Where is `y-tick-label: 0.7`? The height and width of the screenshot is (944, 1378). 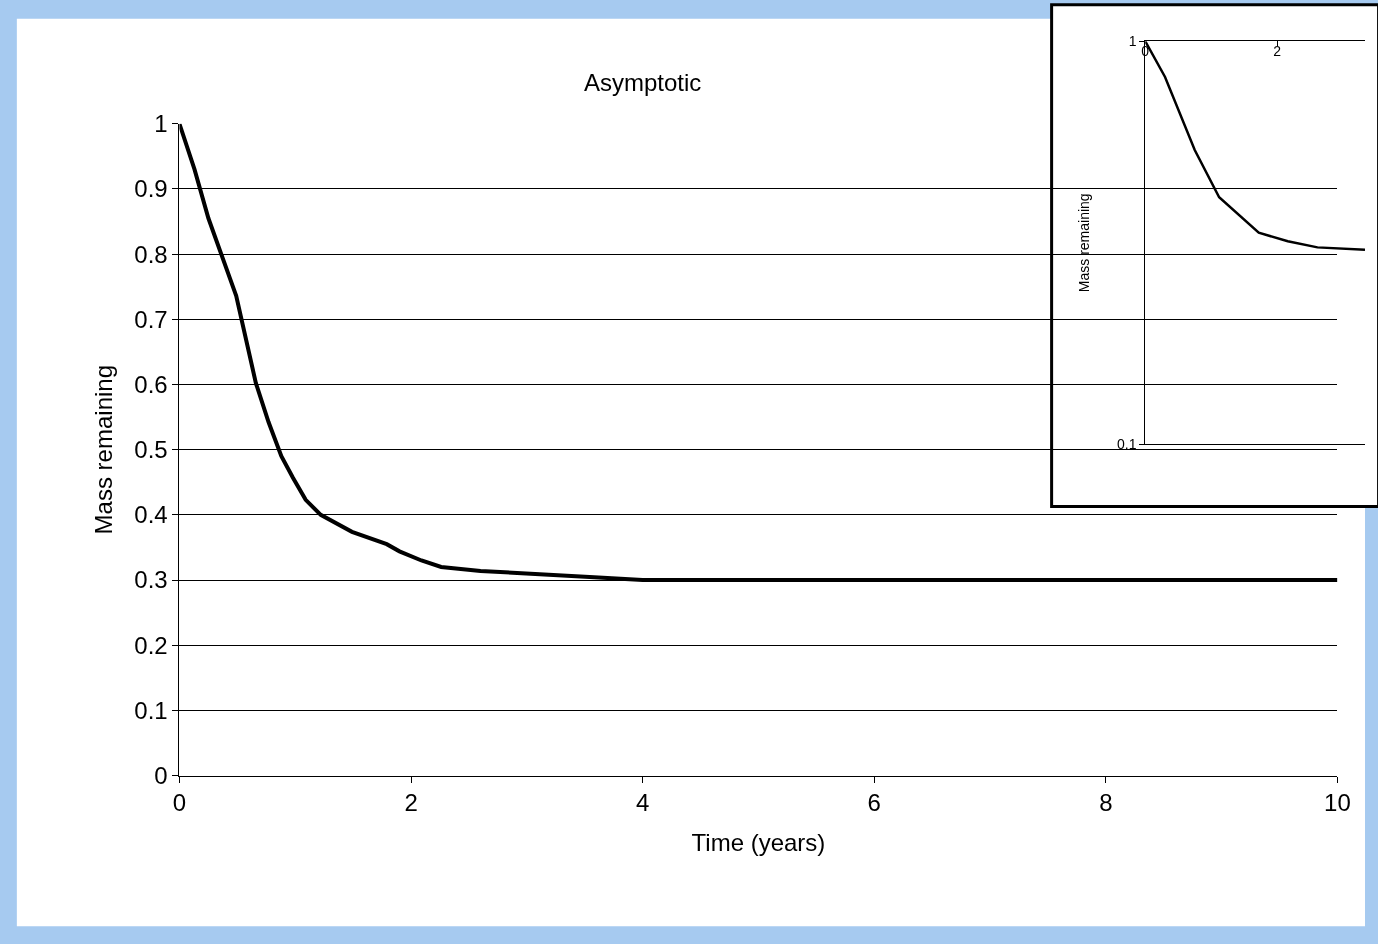 y-tick-label: 0.7 is located at coordinates (151, 319).